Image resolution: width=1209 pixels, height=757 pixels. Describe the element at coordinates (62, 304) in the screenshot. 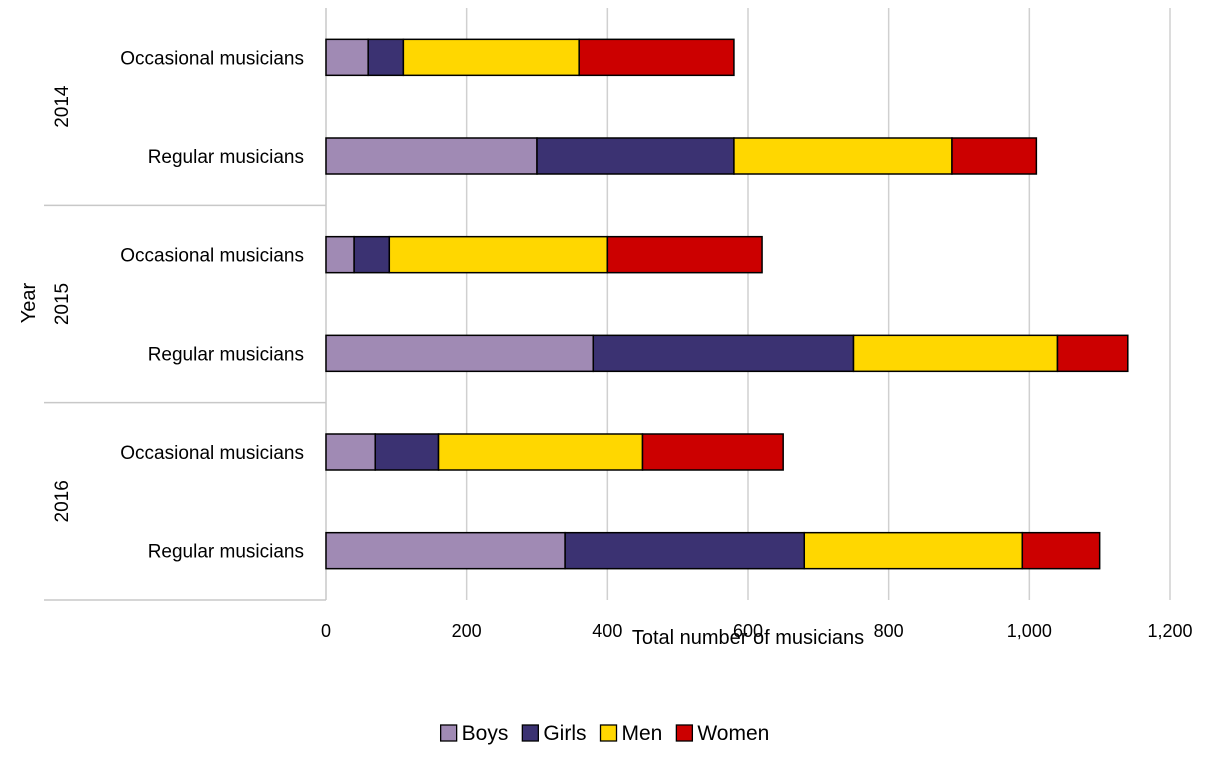

I see `year-label: 2015` at that location.